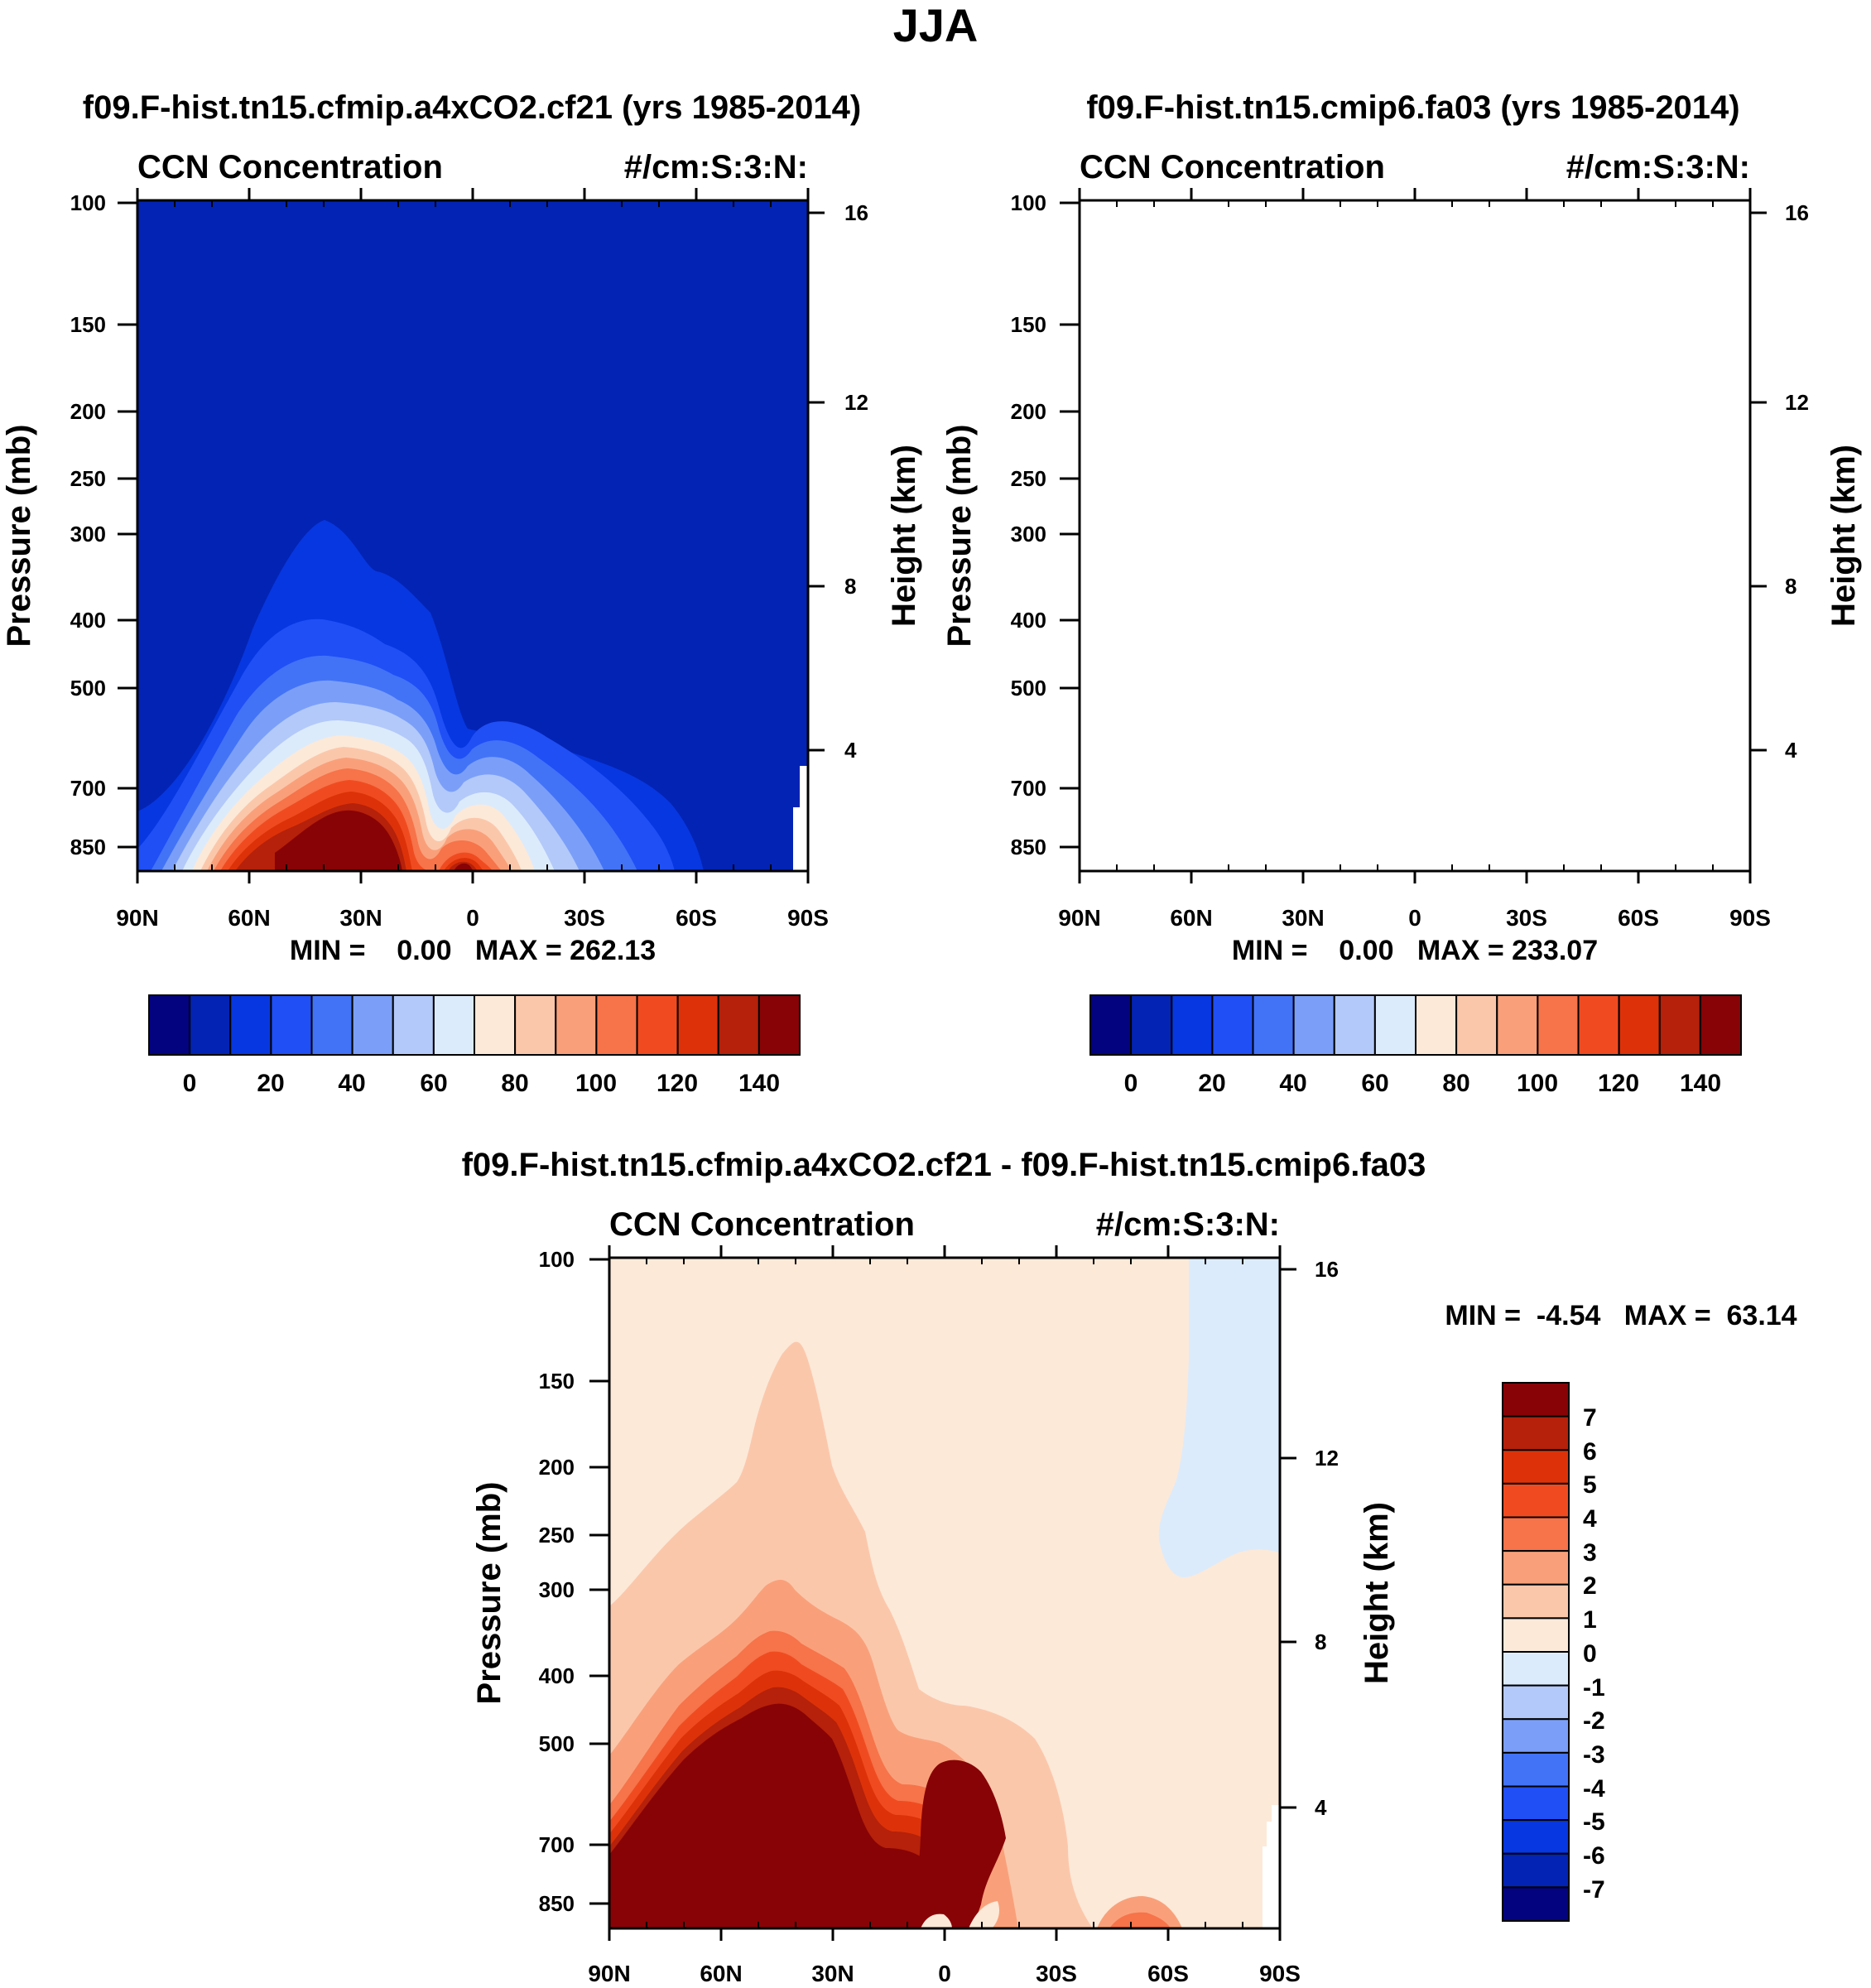 The image size is (1871, 1988). What do you see at coordinates (960, 536) in the screenshot?
I see `y-axis-label: Pressure (mb)` at bounding box center [960, 536].